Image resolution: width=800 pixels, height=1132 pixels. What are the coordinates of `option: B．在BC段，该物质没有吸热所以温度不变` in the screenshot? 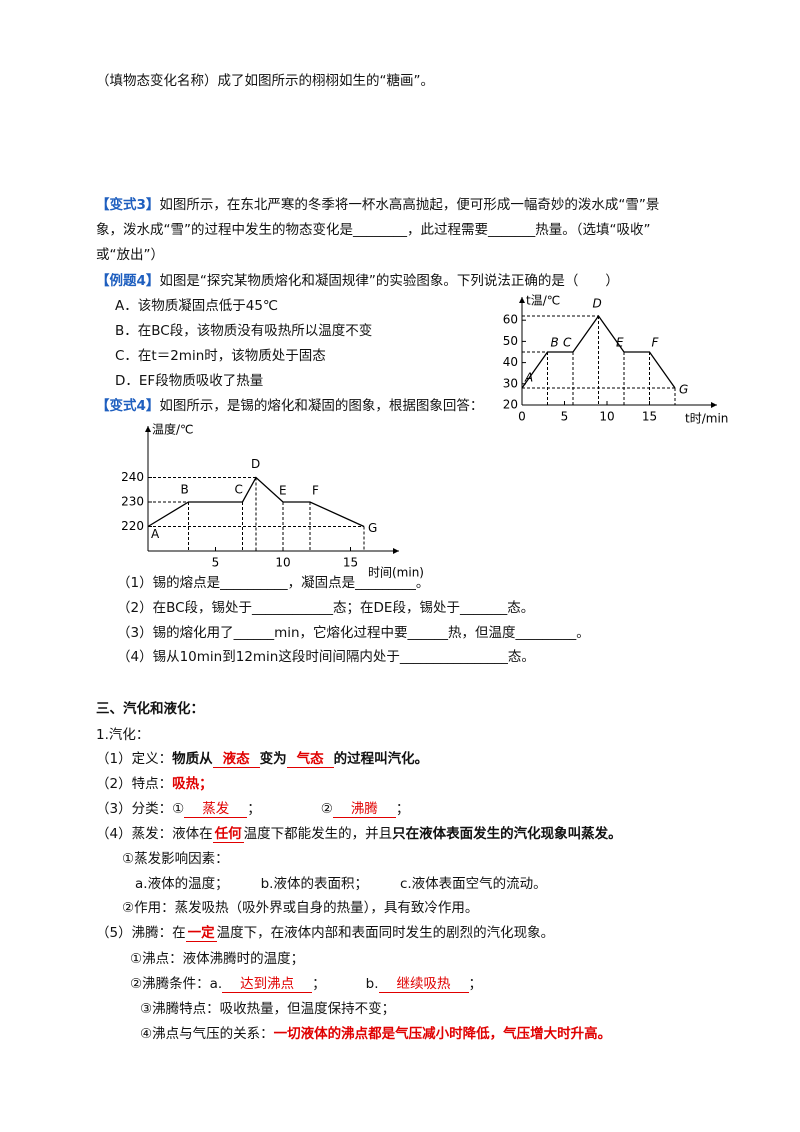 It's located at (244, 331).